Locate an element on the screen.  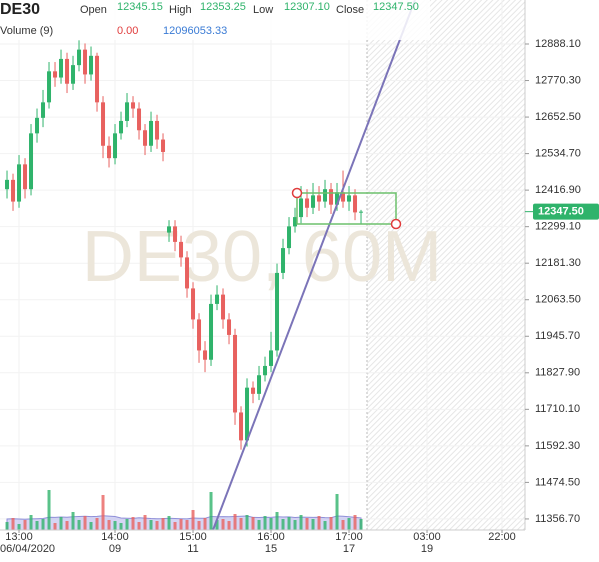
x-tick-label: 03:00 is located at coordinates (427, 537).